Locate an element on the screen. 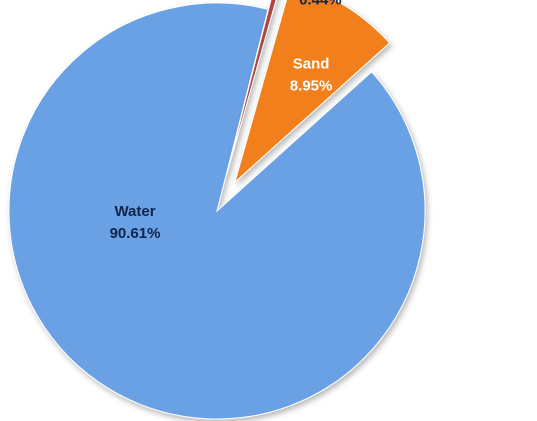  slice-value-water: 90.61% is located at coordinates (135, 233).